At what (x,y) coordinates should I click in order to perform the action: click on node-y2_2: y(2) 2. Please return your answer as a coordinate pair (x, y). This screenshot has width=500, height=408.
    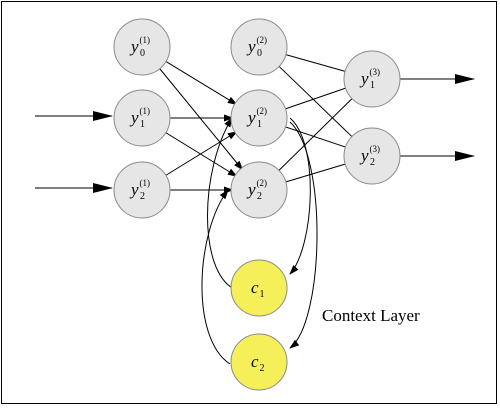
    Looking at the image, I should click on (259, 190).